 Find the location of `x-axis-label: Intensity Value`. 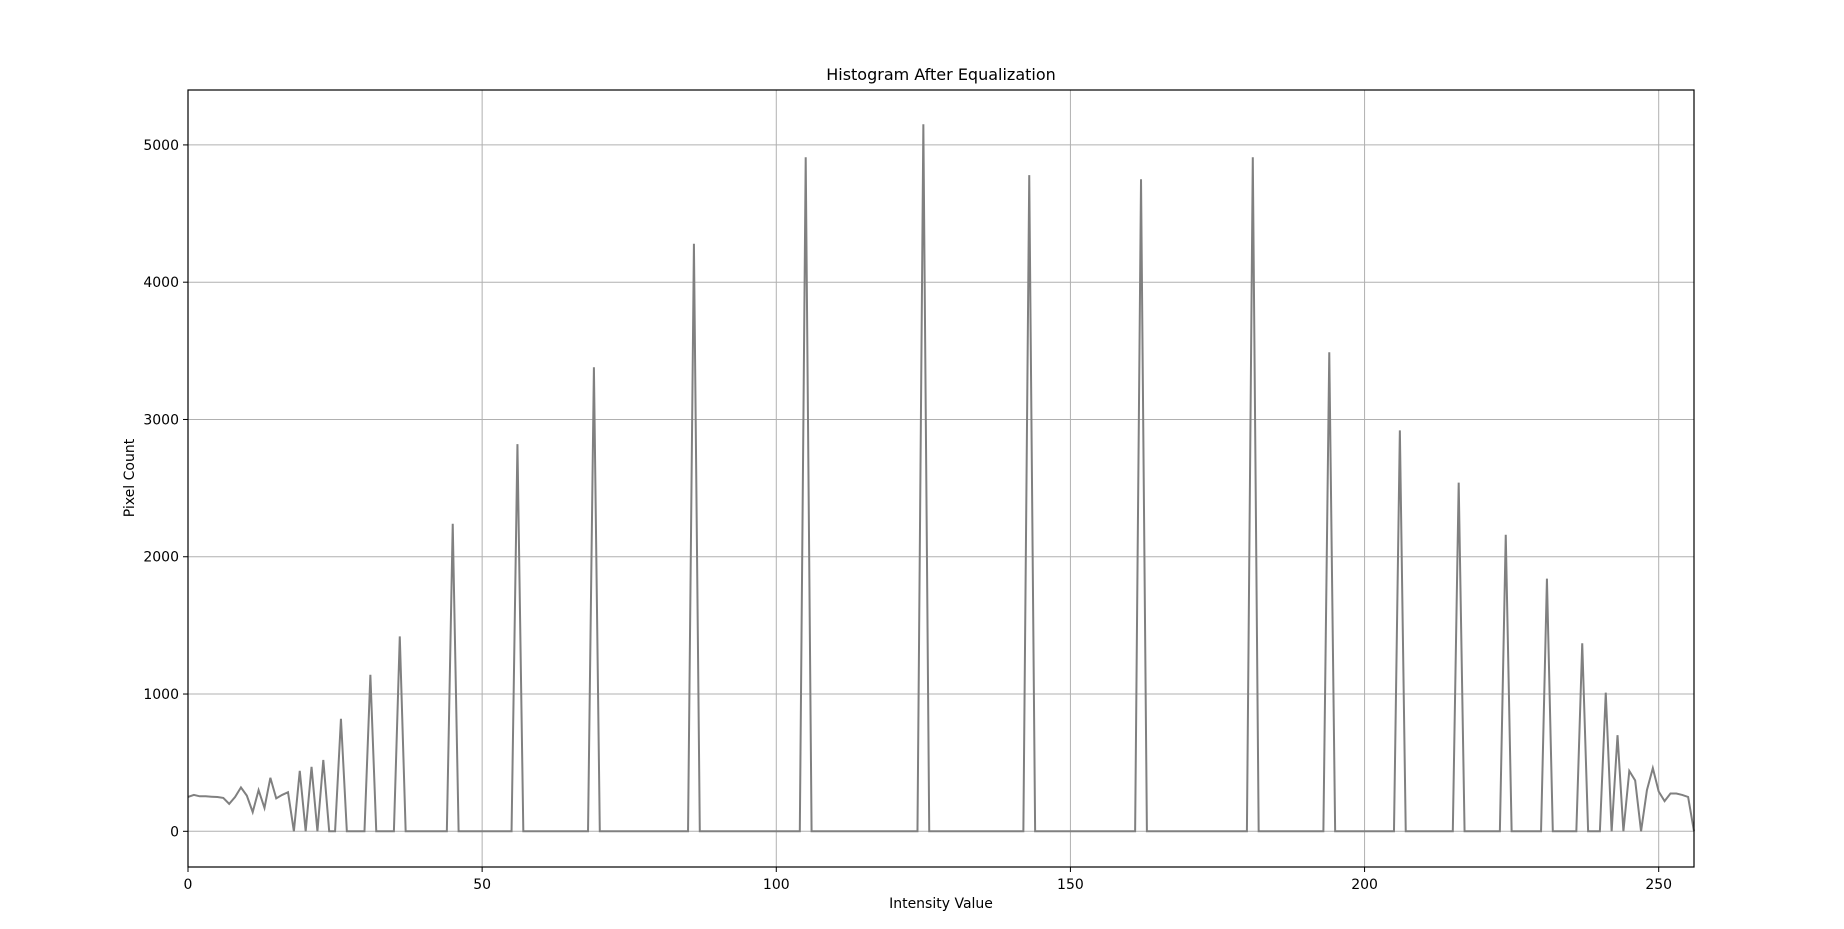

x-axis-label: Intensity Value is located at coordinates (941, 904).